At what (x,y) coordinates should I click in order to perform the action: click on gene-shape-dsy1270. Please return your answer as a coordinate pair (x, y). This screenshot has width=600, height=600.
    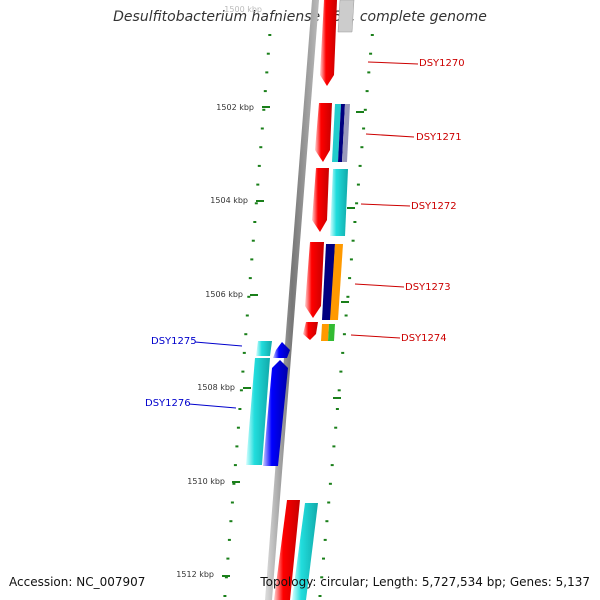
    Looking at the image, I should click on (328, 43).